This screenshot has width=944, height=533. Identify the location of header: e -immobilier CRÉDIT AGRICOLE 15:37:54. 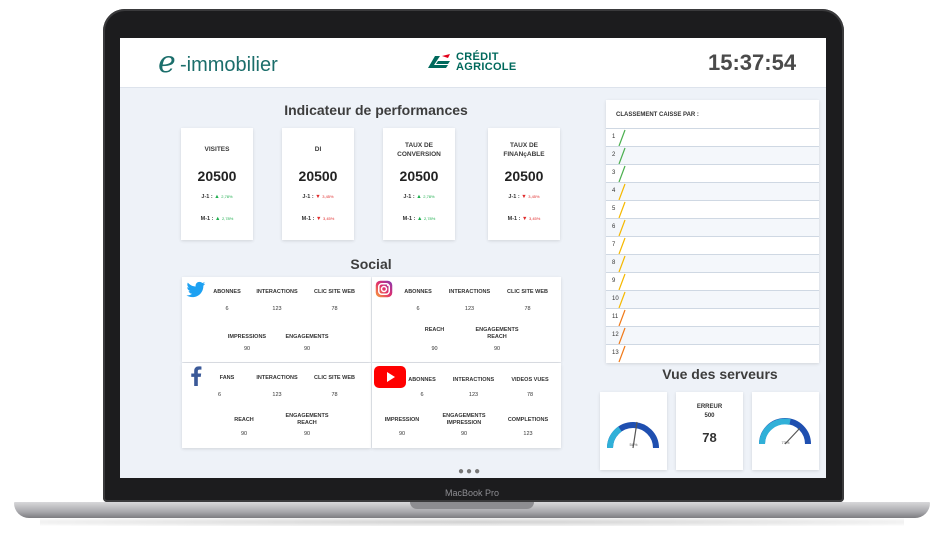
(473, 63).